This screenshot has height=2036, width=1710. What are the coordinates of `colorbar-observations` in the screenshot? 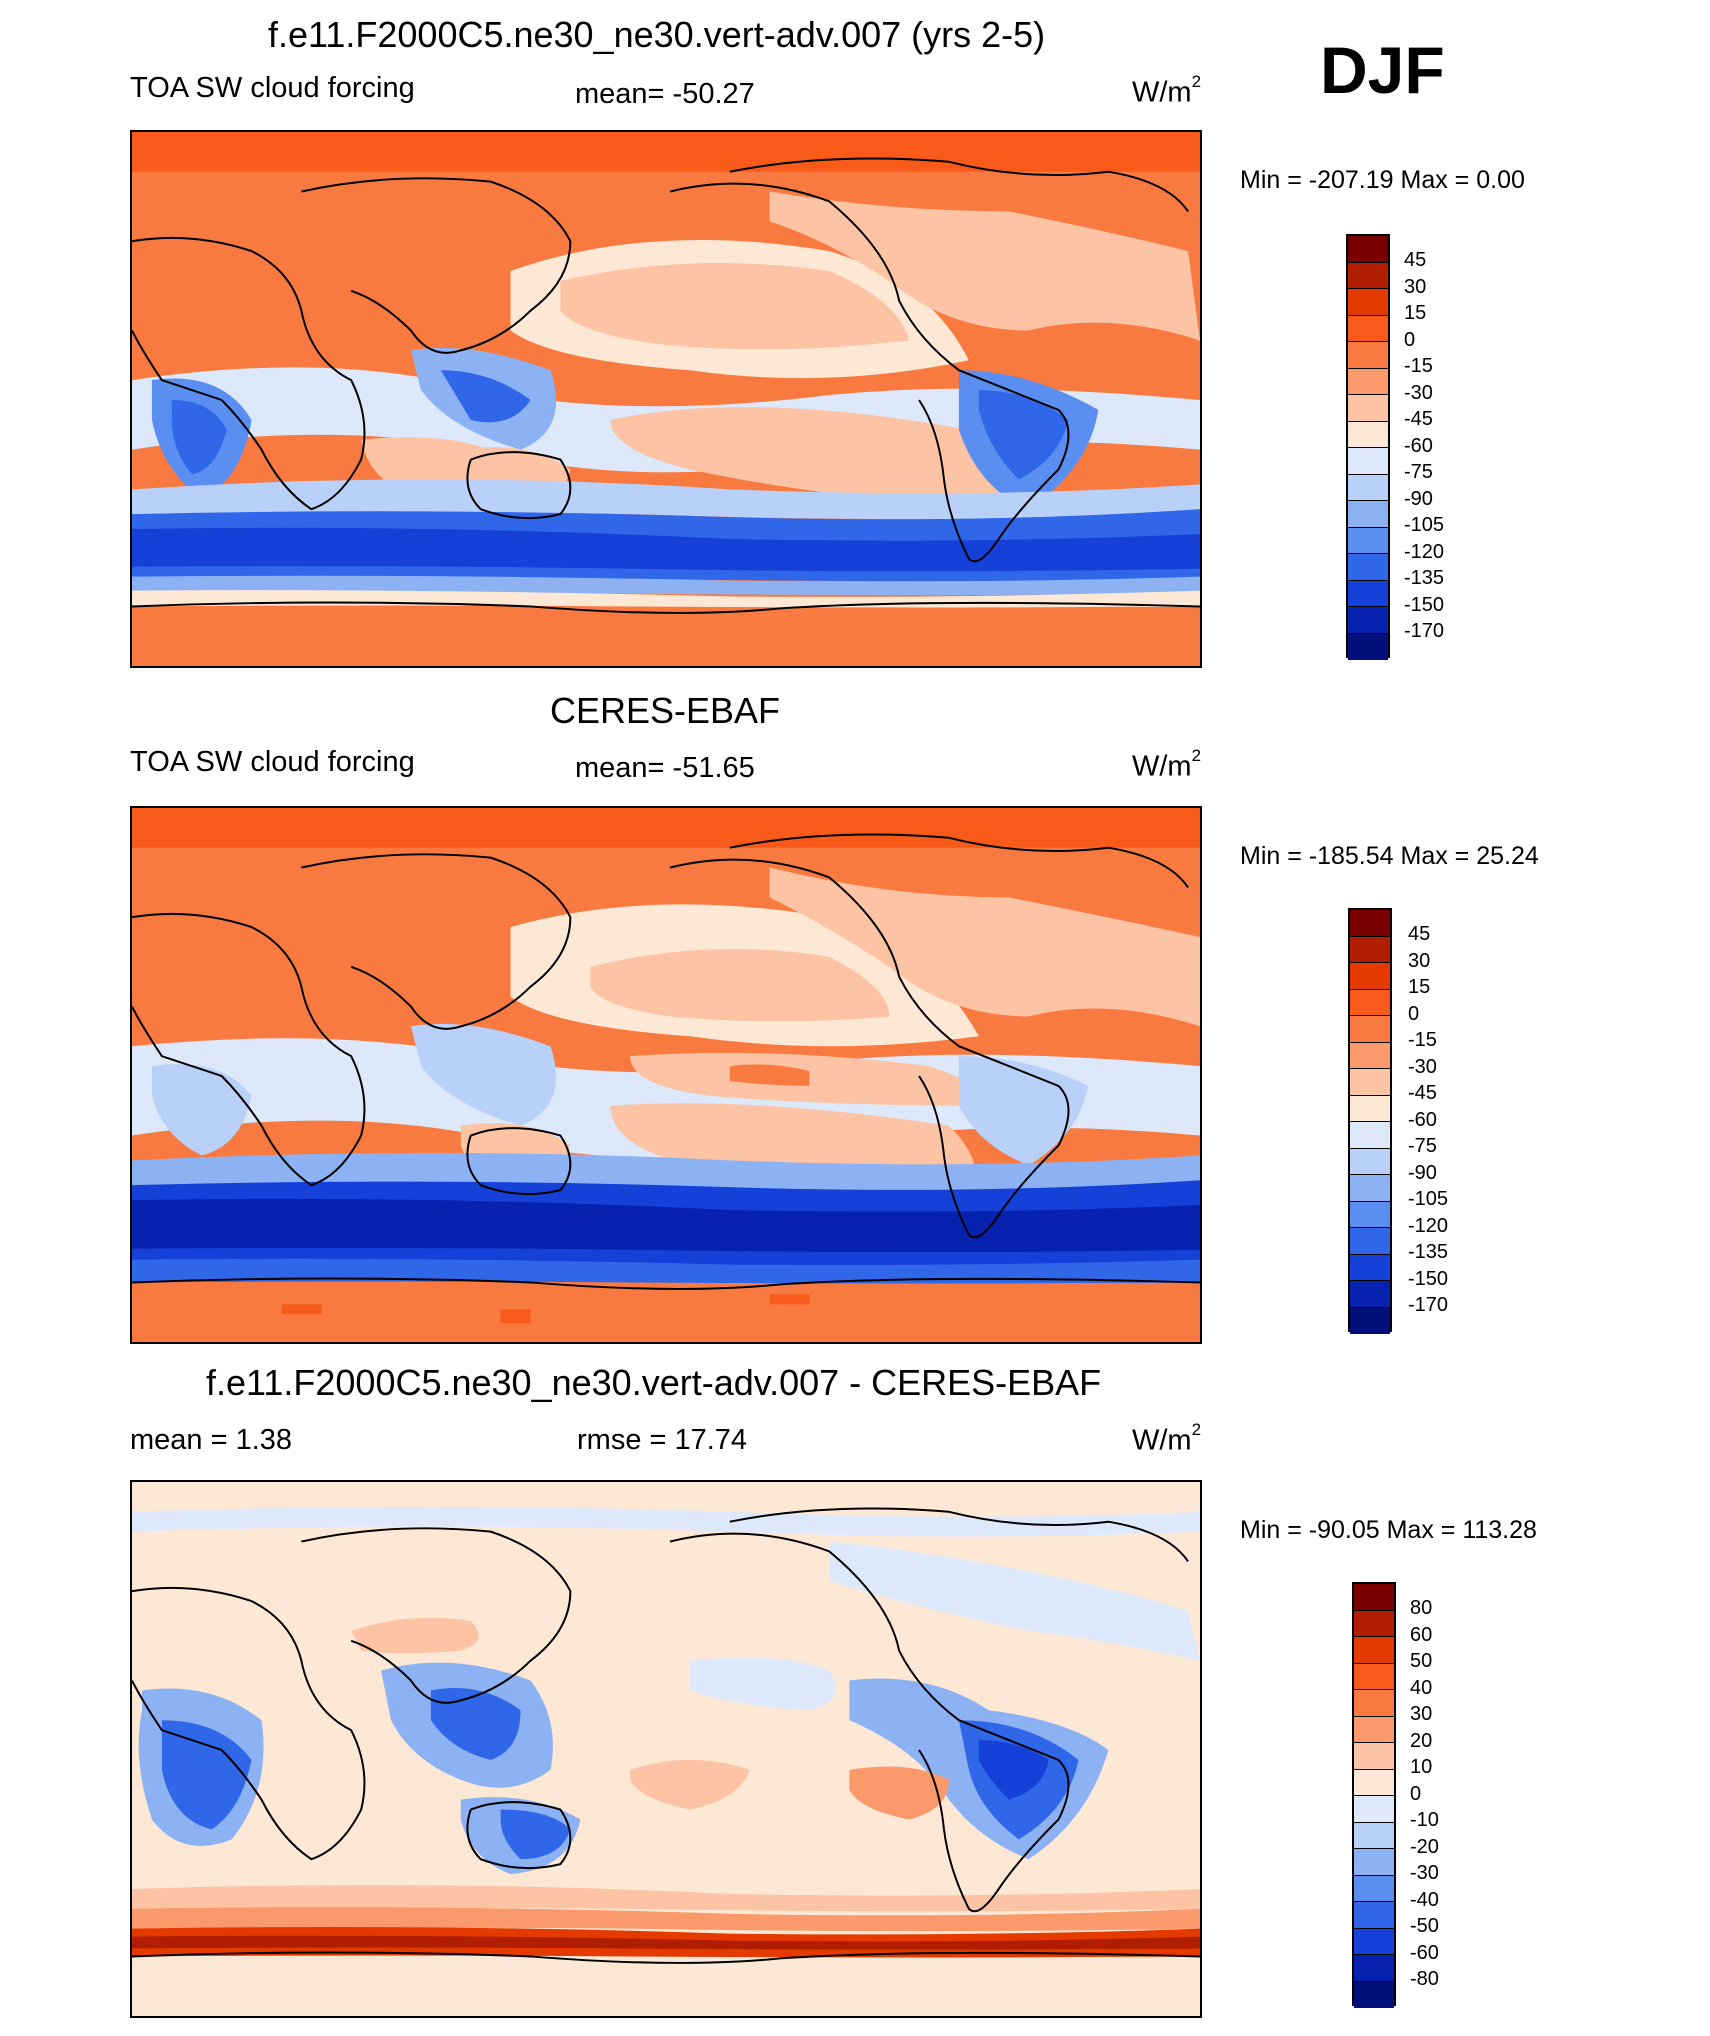 It's located at (1370, 1121).